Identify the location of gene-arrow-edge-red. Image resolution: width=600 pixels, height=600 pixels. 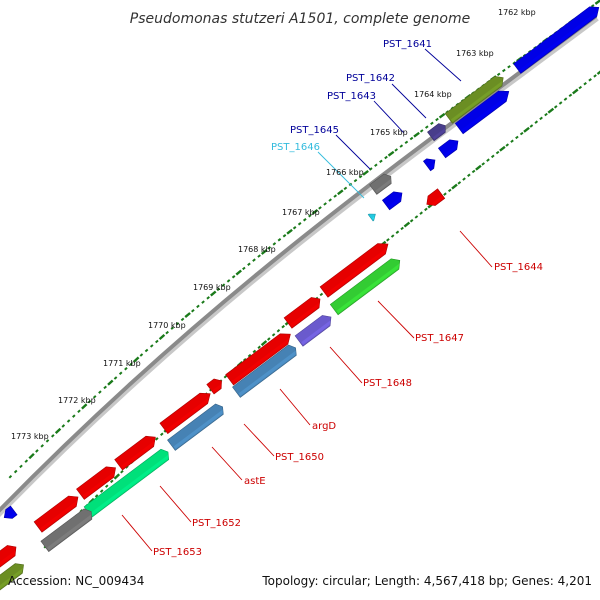
(8, 557).